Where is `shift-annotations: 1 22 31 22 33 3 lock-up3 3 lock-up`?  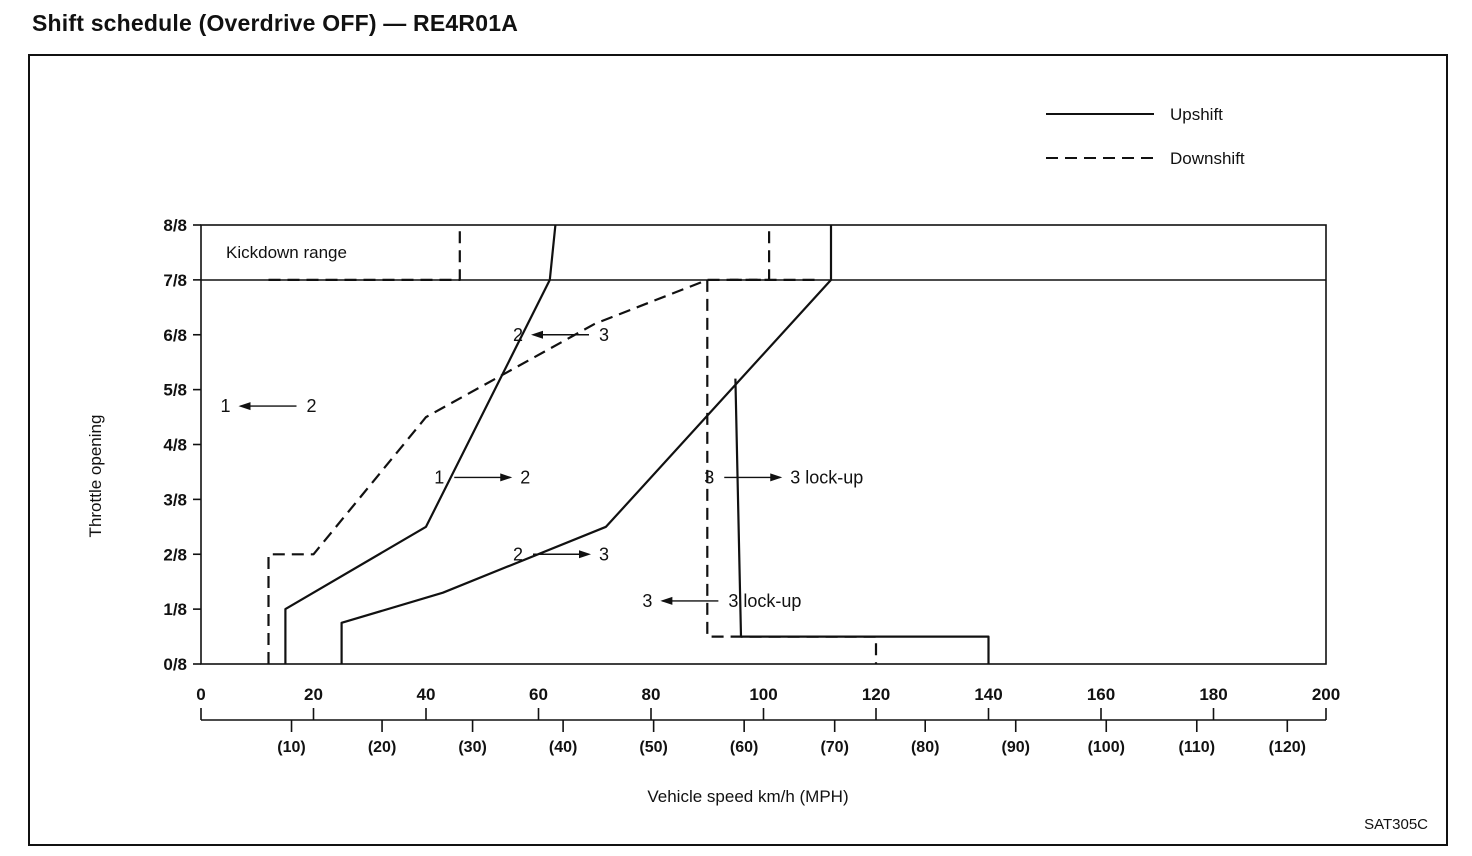
shift-annotations: 1 22 31 22 33 3 lock-up3 3 lock-up is located at coordinates (541, 468).